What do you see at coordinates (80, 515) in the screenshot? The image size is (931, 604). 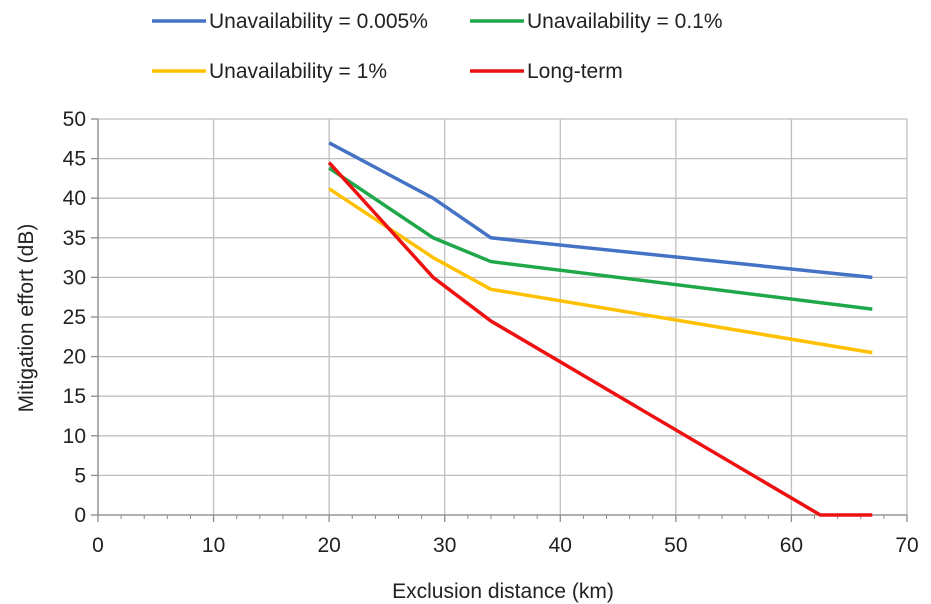 I see `y-tick-label: 0` at bounding box center [80, 515].